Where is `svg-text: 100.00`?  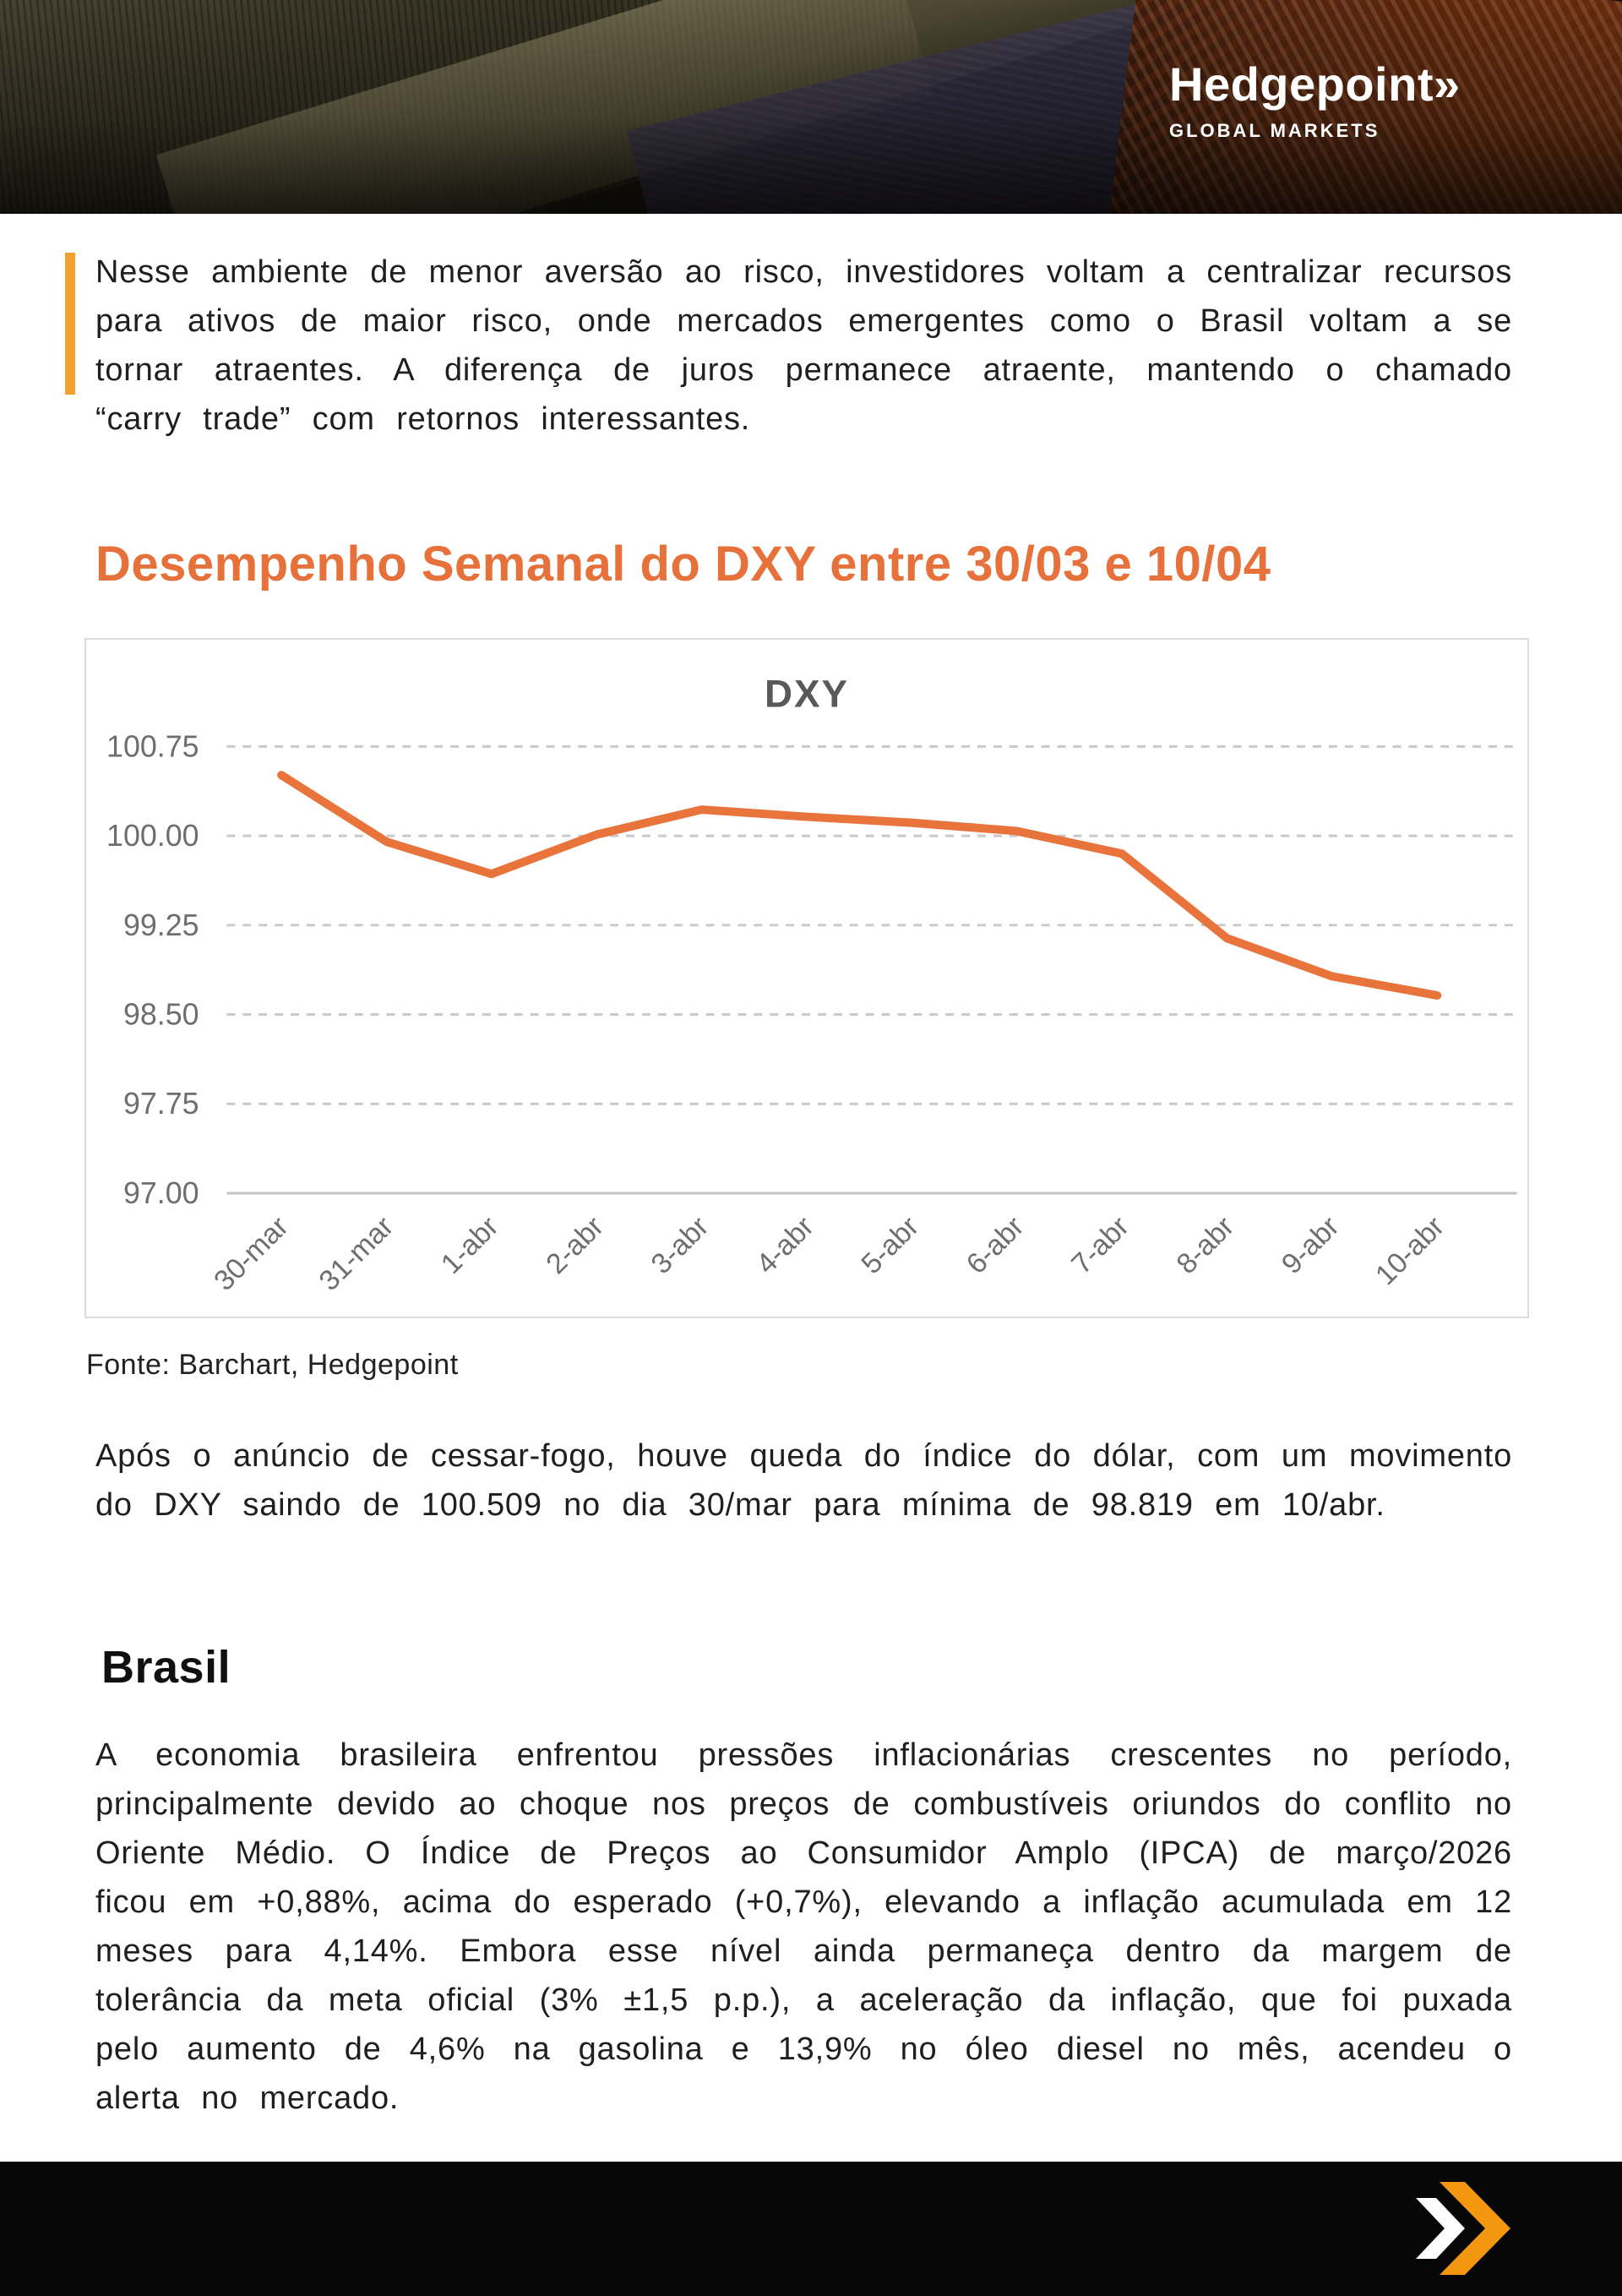 svg-text: 100.00 is located at coordinates (152, 836).